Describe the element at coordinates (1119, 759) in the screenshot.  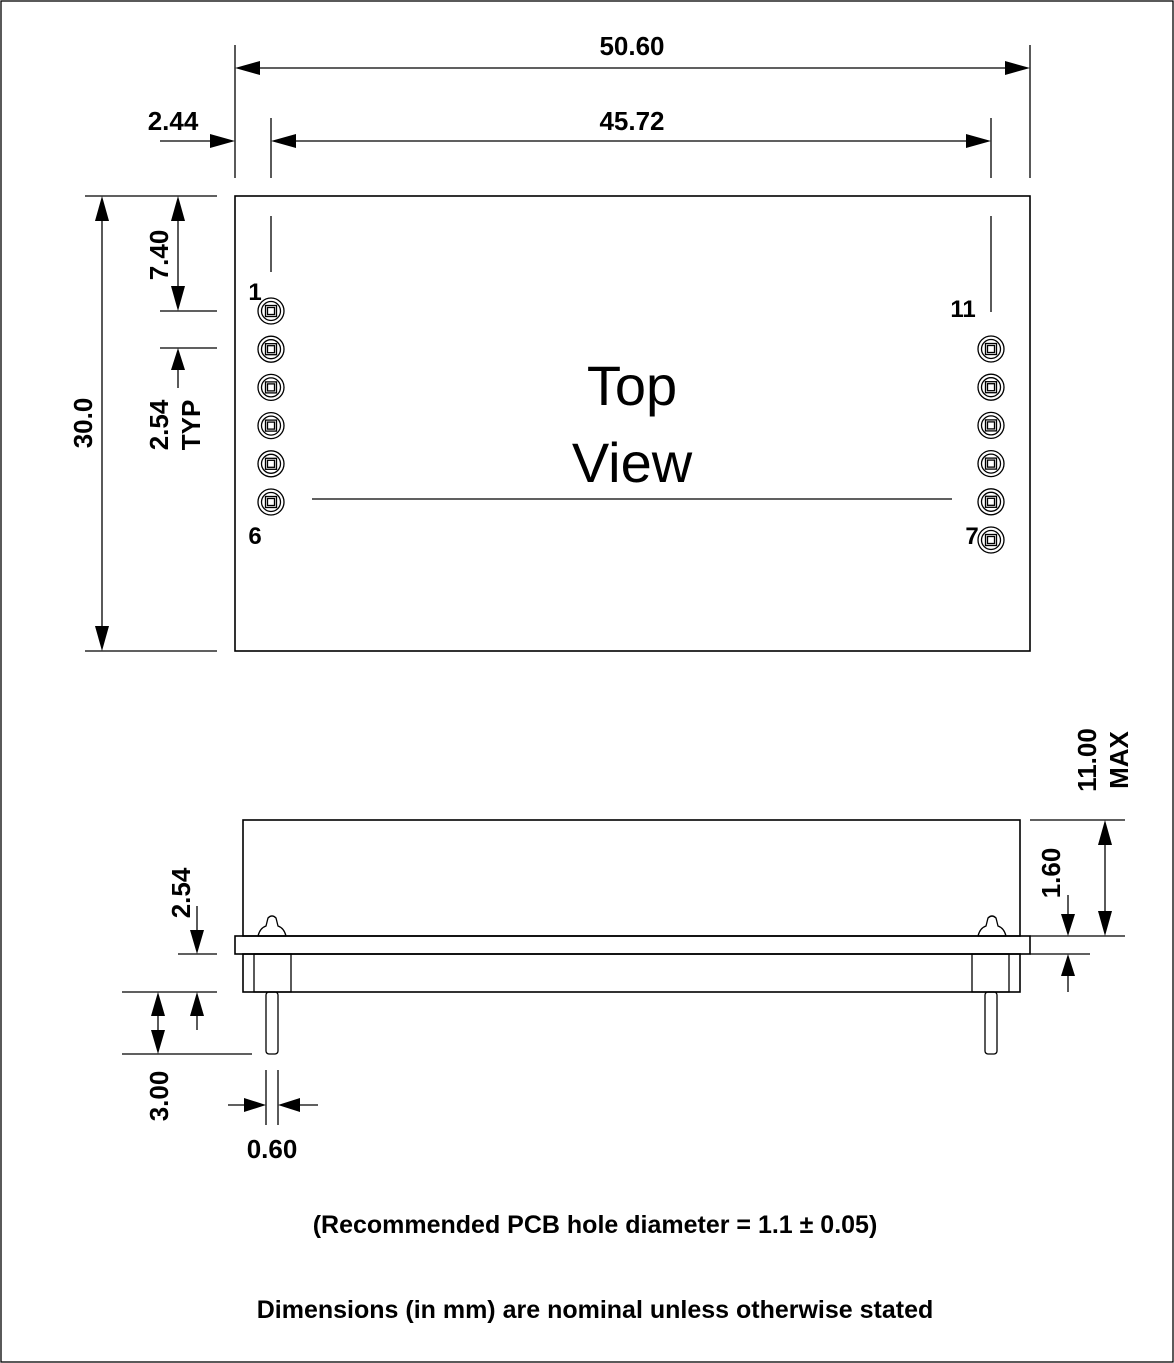
I see `dim-max-height-note: MAX` at that location.